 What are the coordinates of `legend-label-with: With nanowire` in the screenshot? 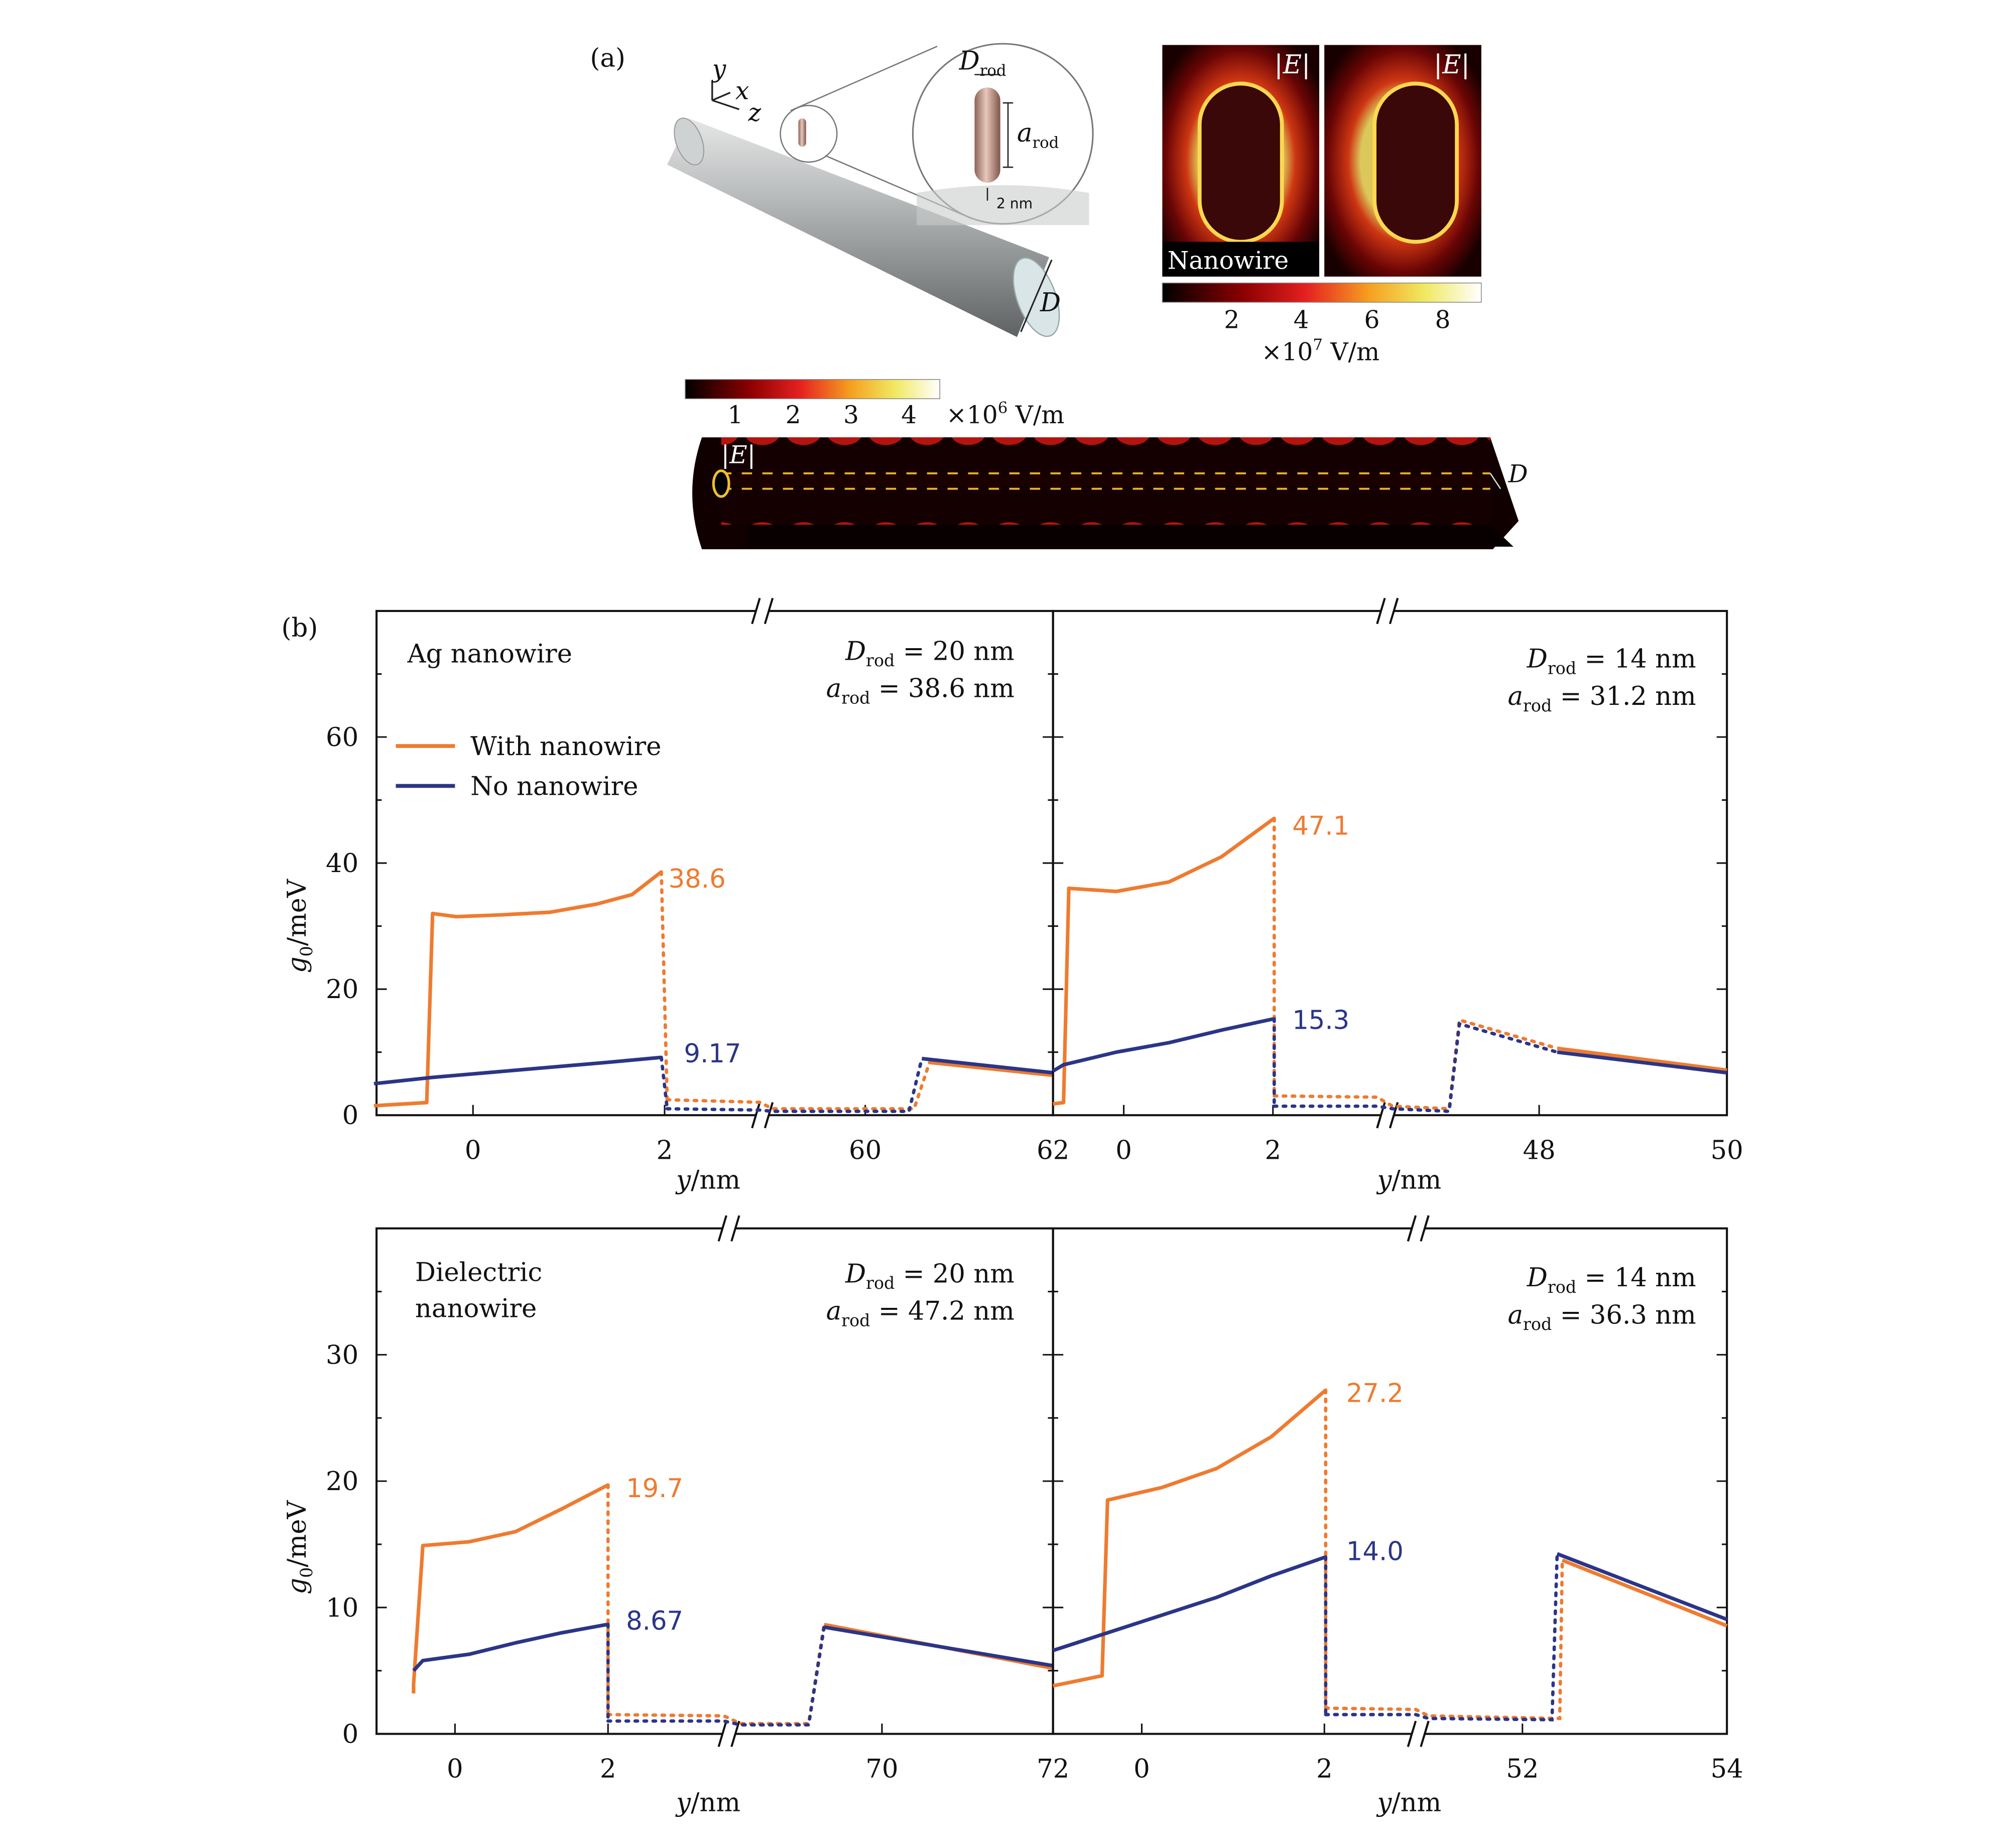 It's located at (565, 746).